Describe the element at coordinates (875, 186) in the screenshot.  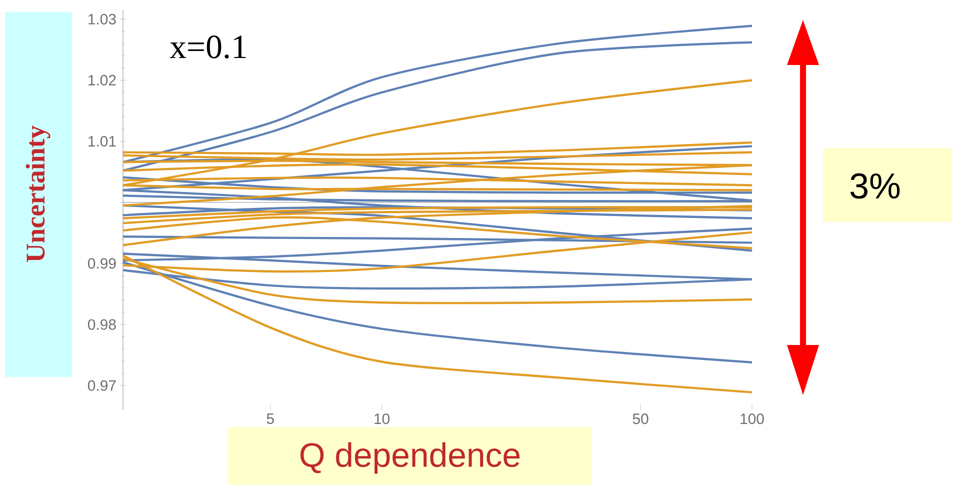
I see `text: 3%` at that location.